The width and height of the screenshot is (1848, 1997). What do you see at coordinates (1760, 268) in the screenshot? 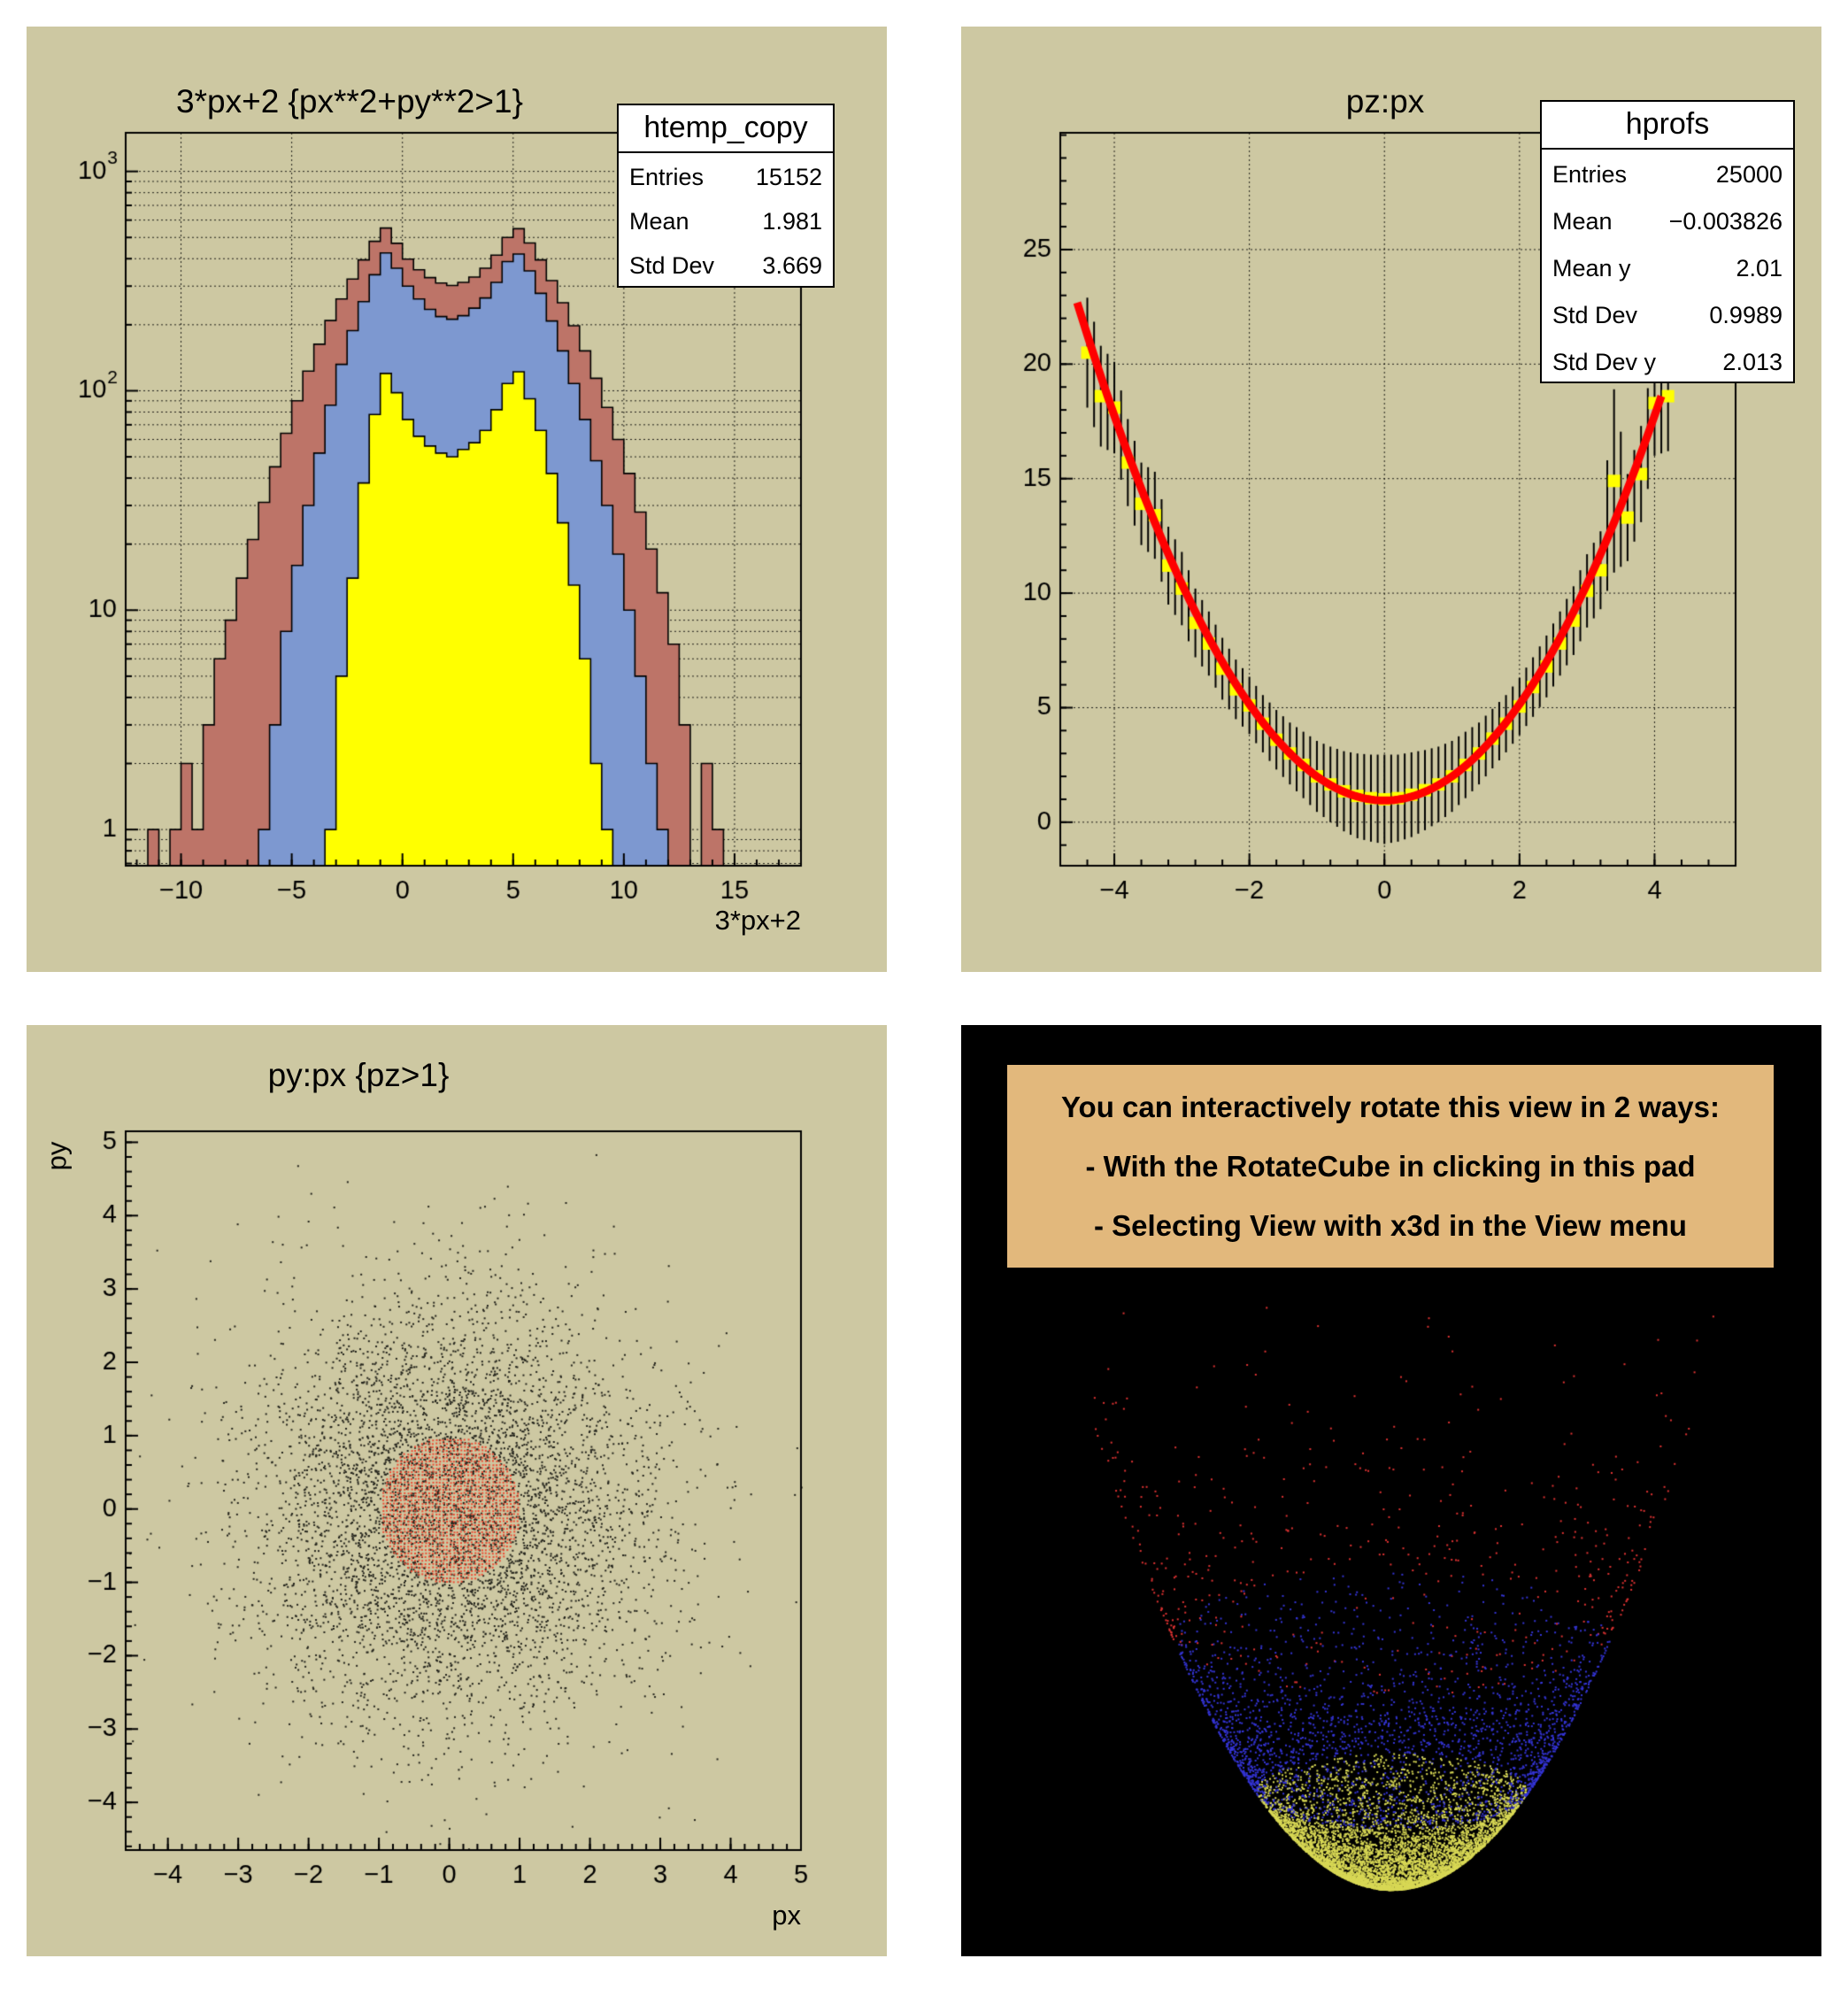
I see `stat-value: 2.01` at bounding box center [1760, 268].